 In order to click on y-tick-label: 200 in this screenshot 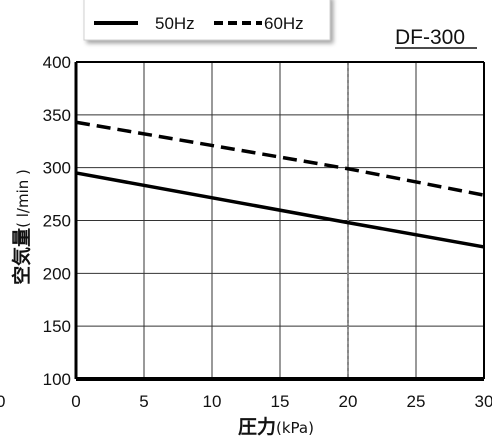, I will do `click(57, 273)`.